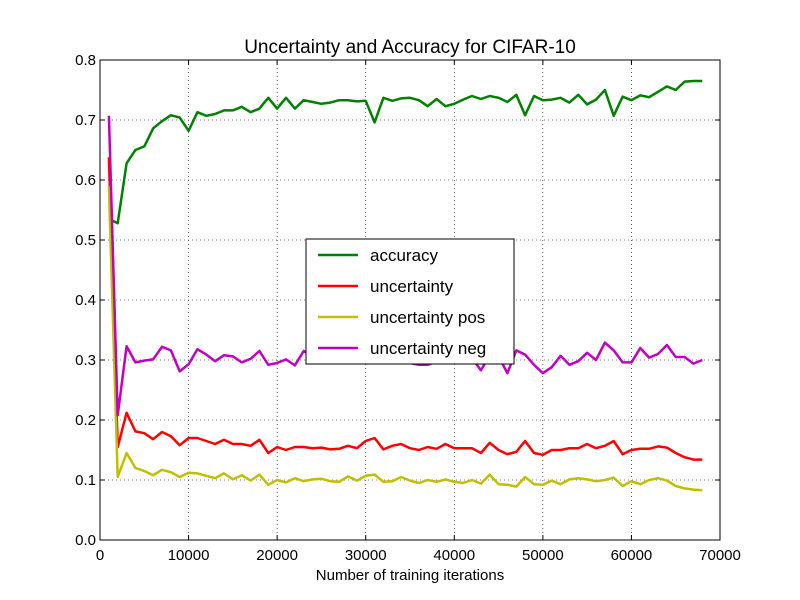 The width and height of the screenshot is (800, 600). I want to click on legend-box, so click(410, 301).